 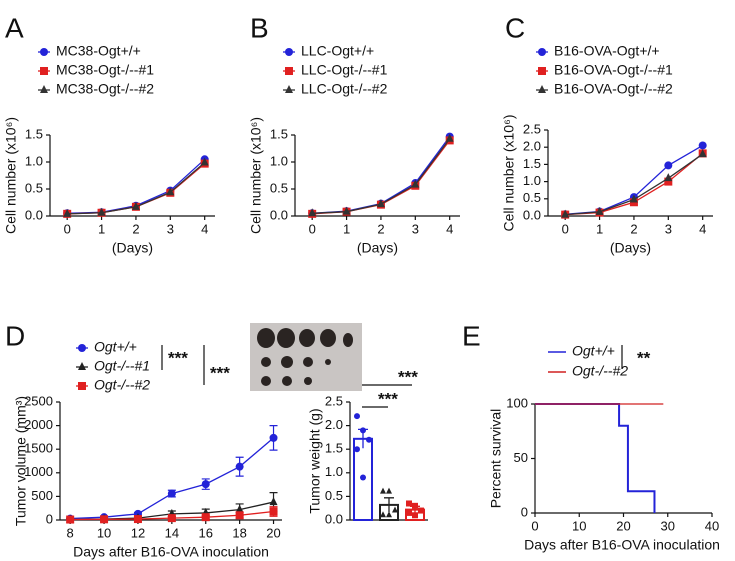 I want to click on legend-label: LLC-Ogt-/--#2, so click(x=344, y=89).